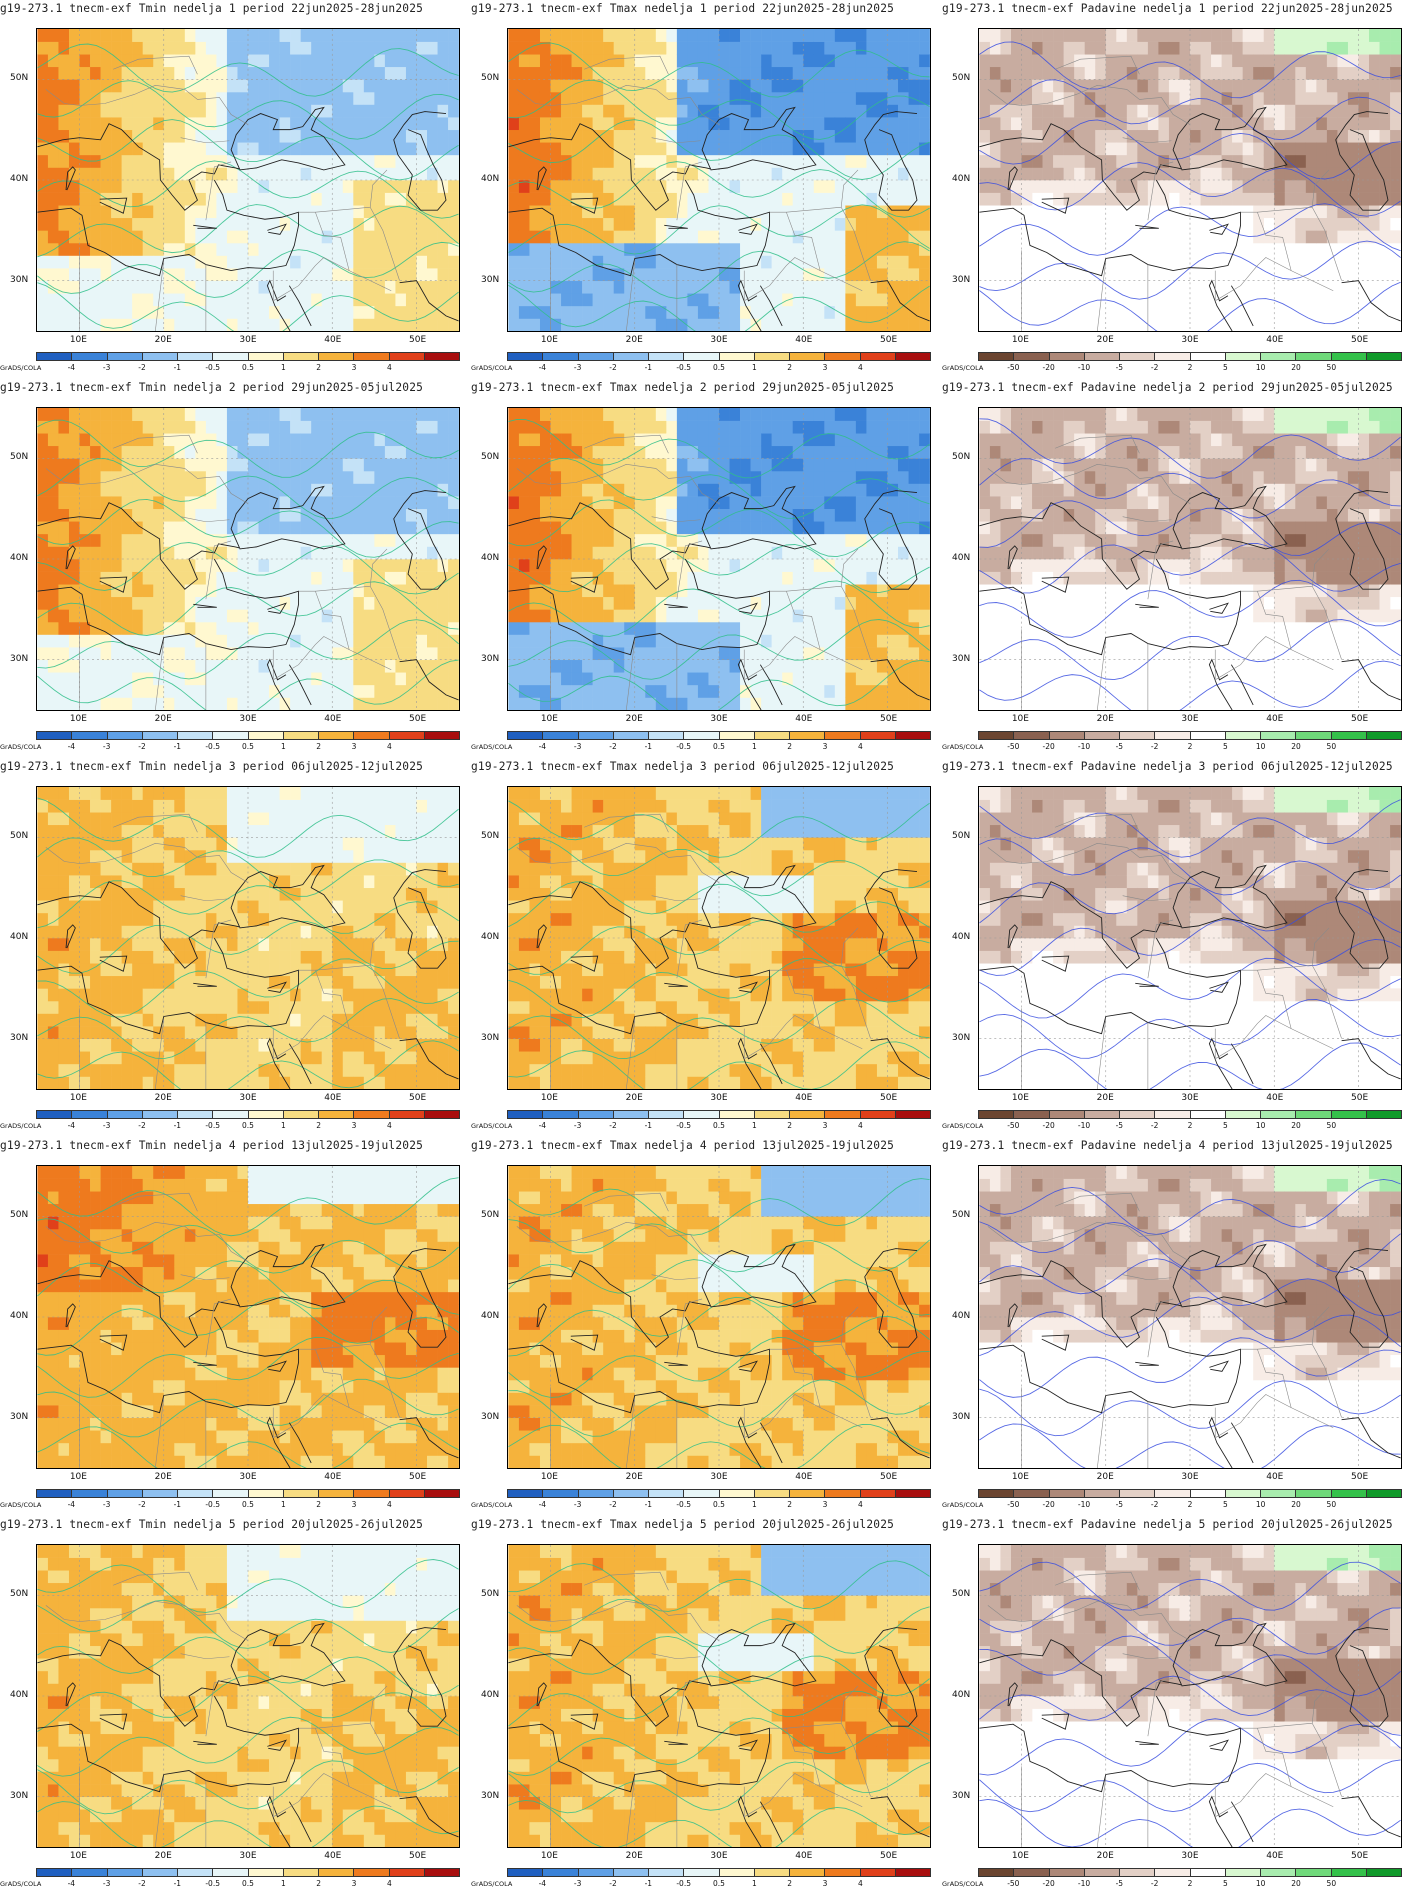 The width and height of the screenshot is (1422, 1895). Describe the element at coordinates (1360, 1856) in the screenshot. I see `longitude-label: 50E` at that location.